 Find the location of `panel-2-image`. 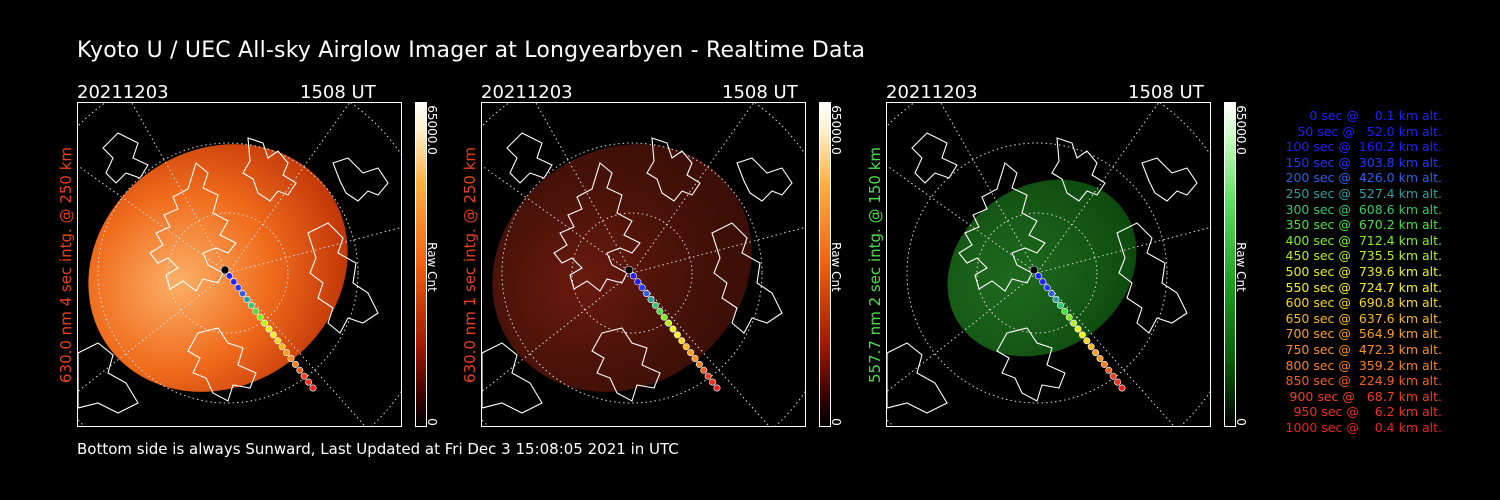

panel-2-image is located at coordinates (643, 264).